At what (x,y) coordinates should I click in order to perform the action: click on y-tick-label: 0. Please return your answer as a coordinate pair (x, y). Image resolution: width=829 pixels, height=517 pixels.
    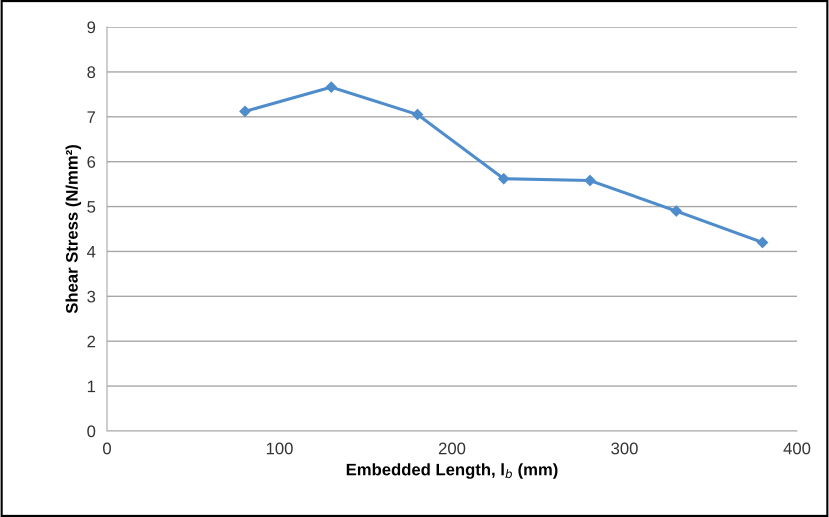
    Looking at the image, I should click on (91, 431).